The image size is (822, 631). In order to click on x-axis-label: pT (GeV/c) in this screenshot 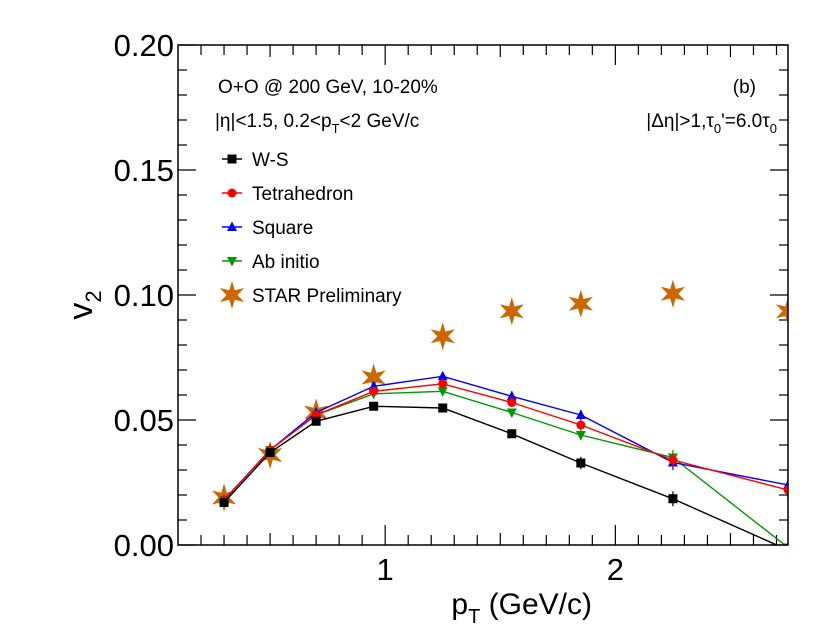, I will do `click(521, 608)`.